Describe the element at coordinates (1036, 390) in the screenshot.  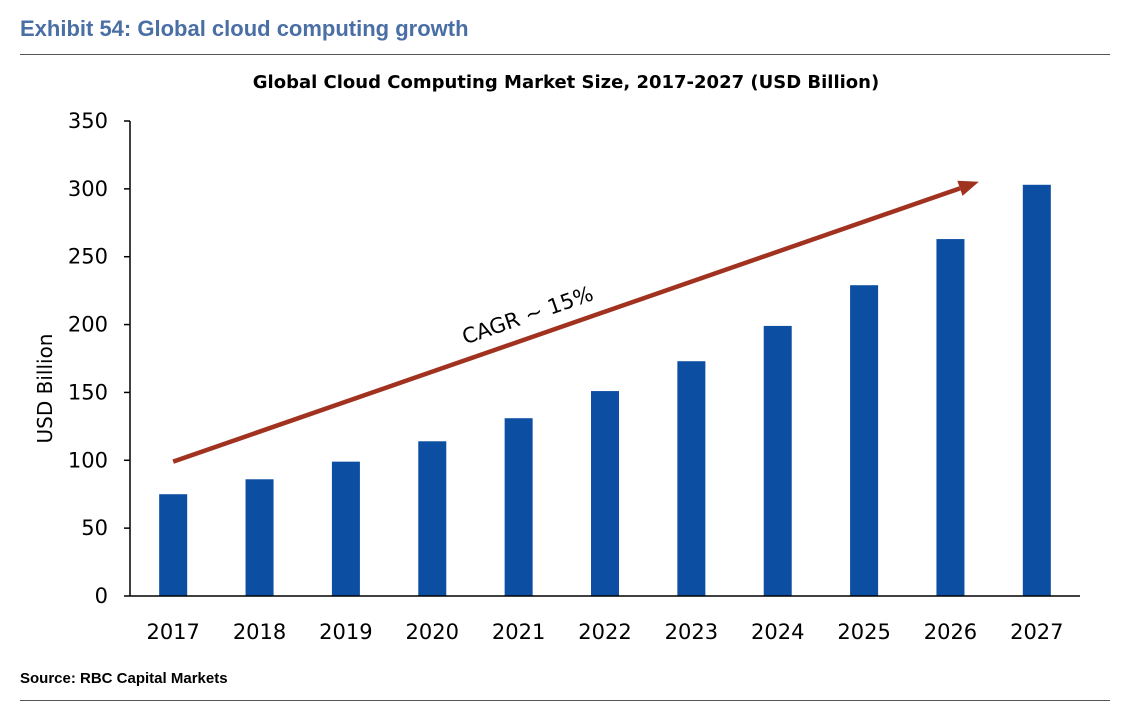
I see `bar-2027` at that location.